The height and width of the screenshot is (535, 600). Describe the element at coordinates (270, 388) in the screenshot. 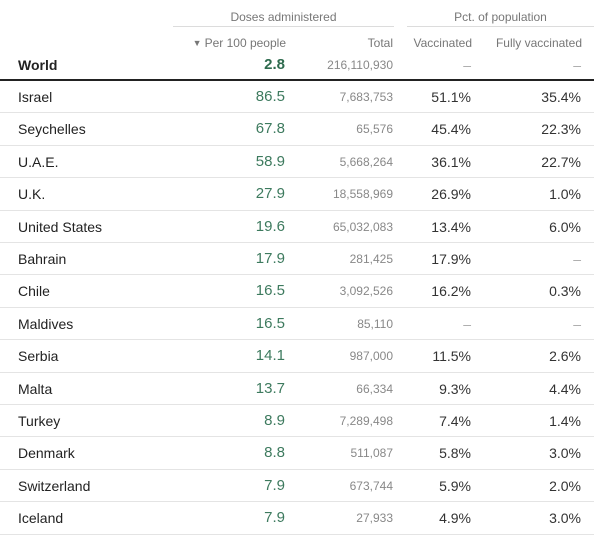

I see `per-100-value: 13.7` at that location.